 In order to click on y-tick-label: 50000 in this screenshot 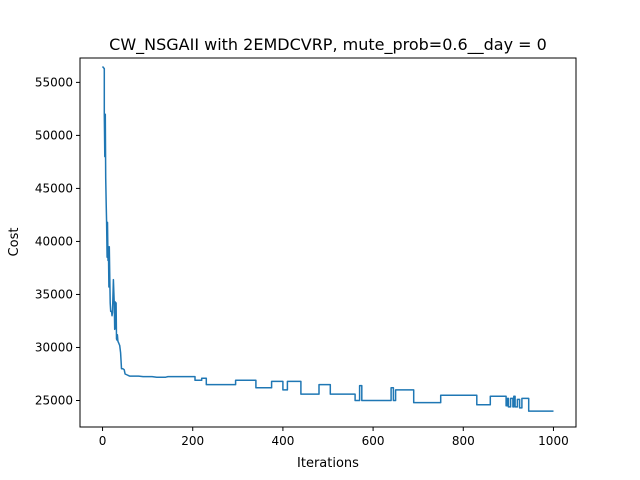, I will do `click(54, 135)`.